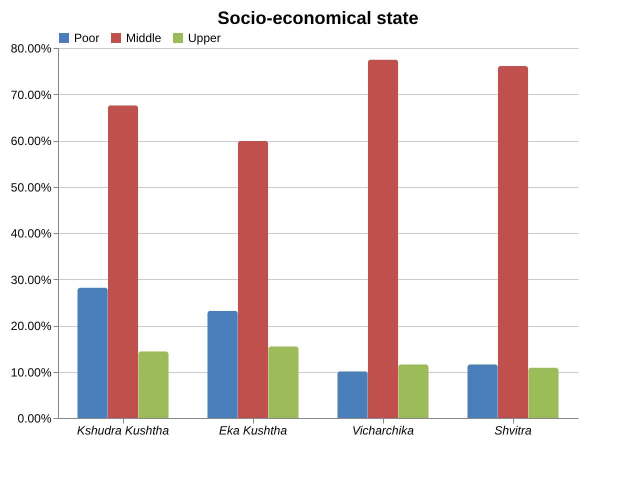  What do you see at coordinates (513, 431) in the screenshot?
I see `x-tick-label: Shvitra` at bounding box center [513, 431].